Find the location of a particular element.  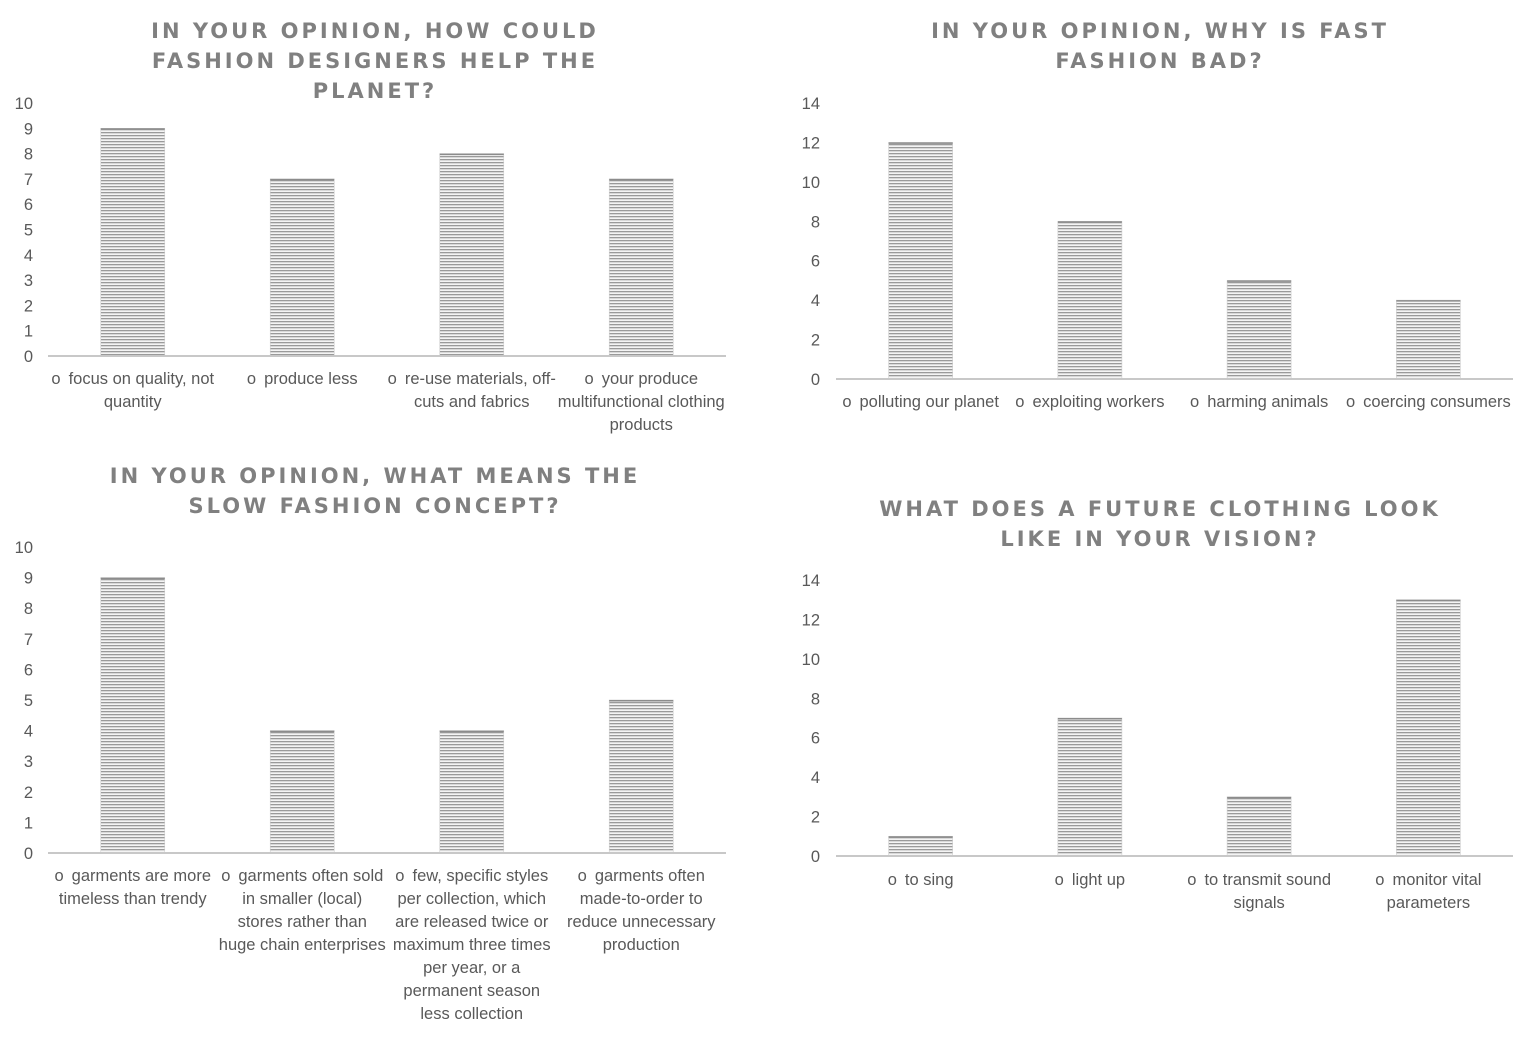

x-category-label: o focus on quality, not quantity is located at coordinates (133, 391).